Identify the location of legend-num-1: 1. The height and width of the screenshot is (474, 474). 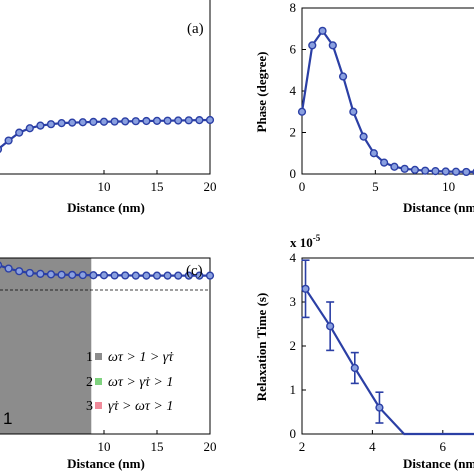
(89, 357).